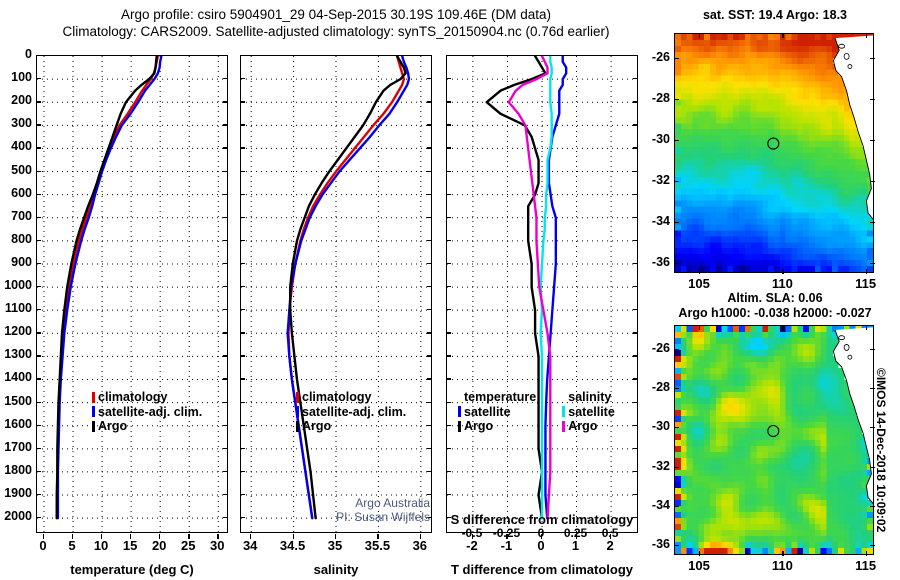  I want to click on x-tick-label: 35, so click(335, 545).